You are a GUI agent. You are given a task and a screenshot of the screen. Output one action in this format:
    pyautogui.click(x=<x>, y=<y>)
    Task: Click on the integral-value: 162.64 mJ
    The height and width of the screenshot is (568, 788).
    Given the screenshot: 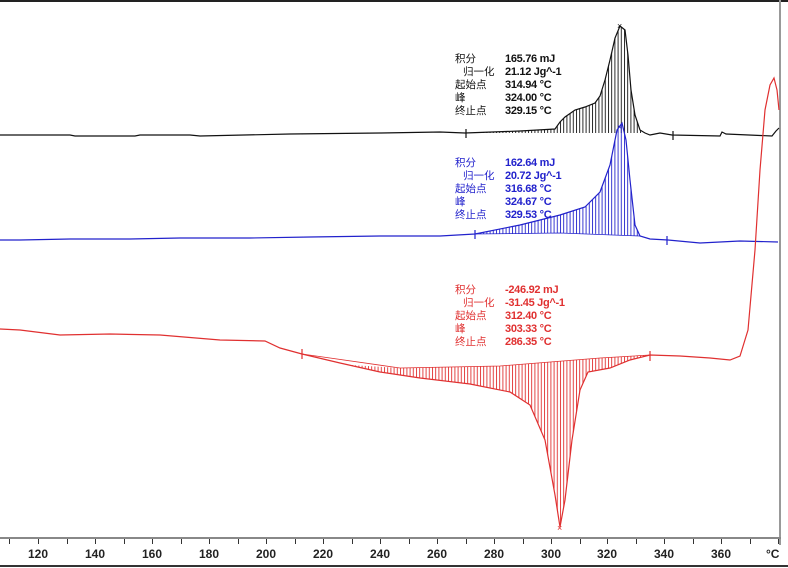 What is the action you would take?
    pyautogui.click(x=530, y=163)
    